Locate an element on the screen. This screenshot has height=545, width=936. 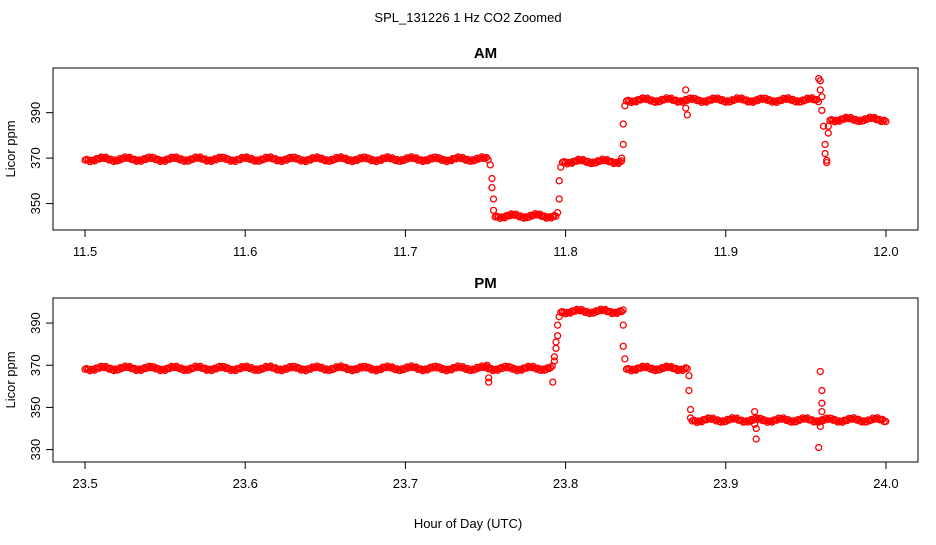
am-panel-title: AM is located at coordinates (485, 53).